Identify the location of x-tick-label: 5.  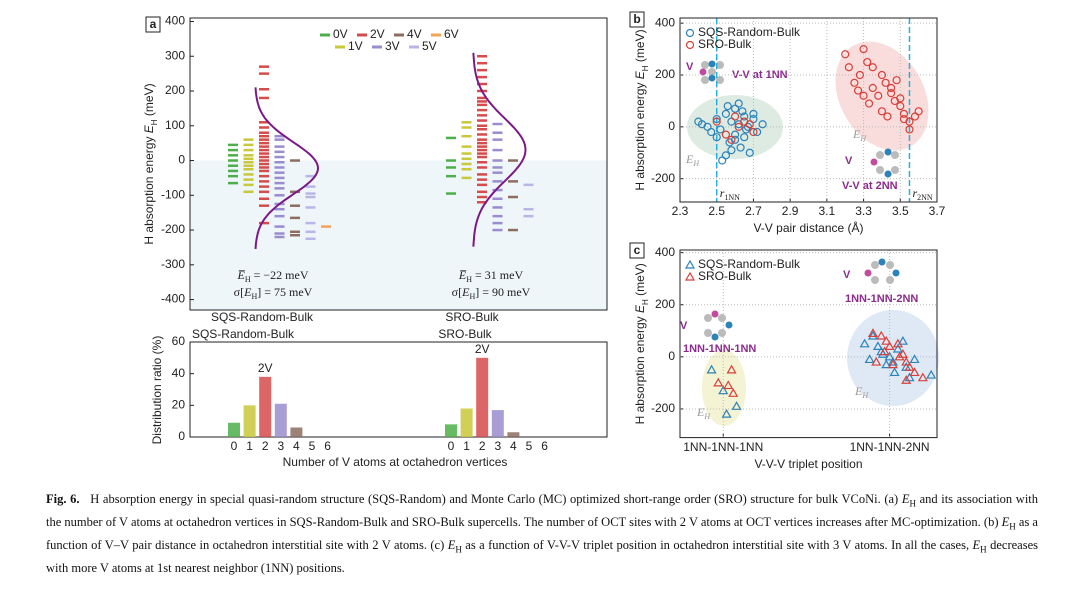
(529, 446).